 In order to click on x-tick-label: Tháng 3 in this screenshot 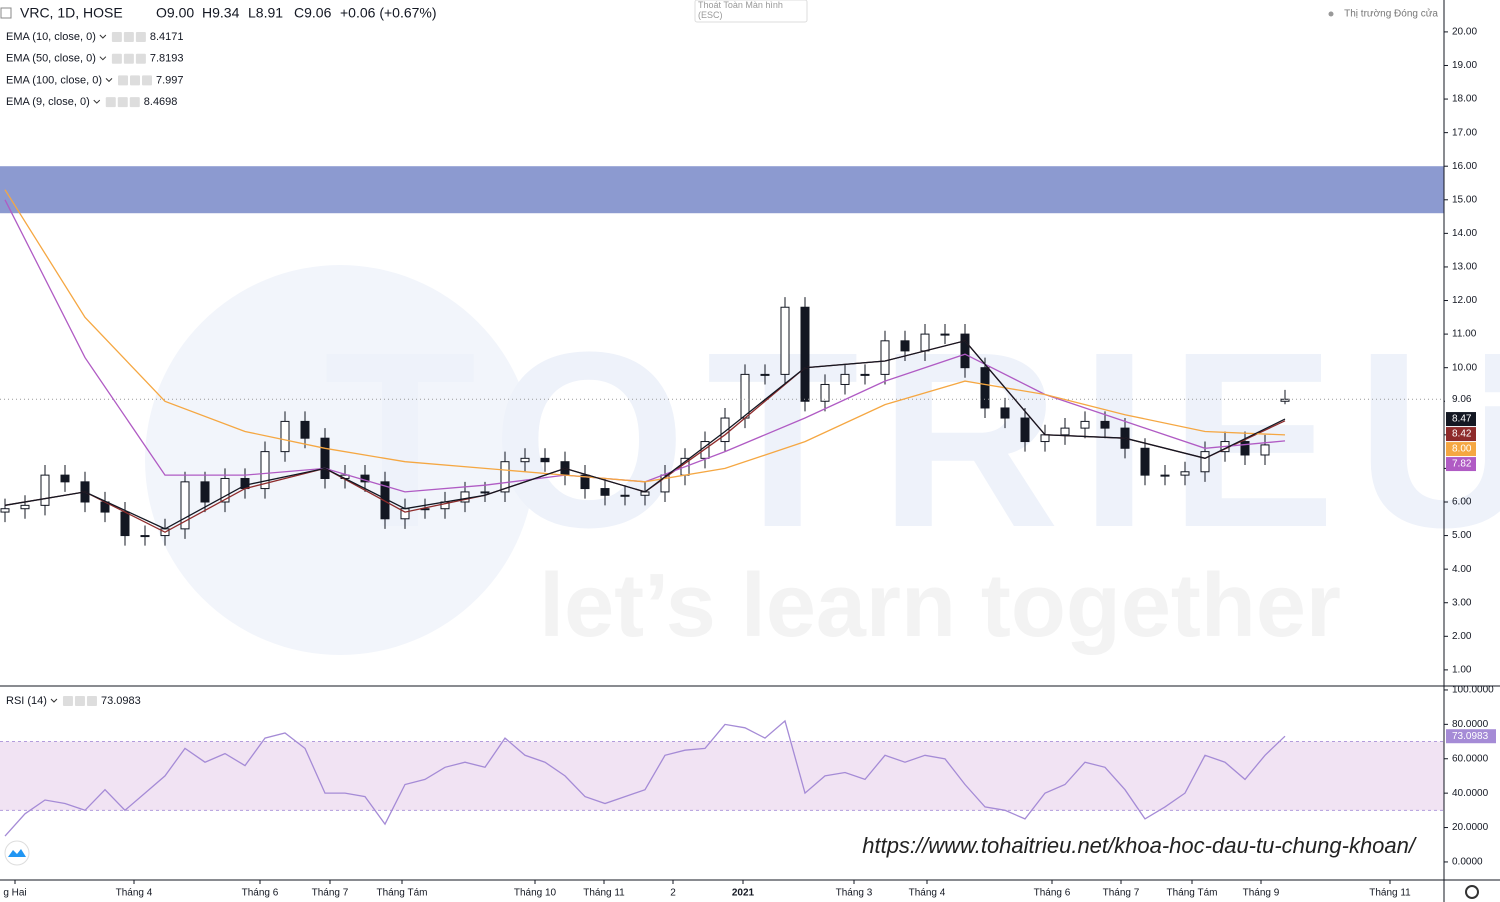, I will do `click(854, 893)`.